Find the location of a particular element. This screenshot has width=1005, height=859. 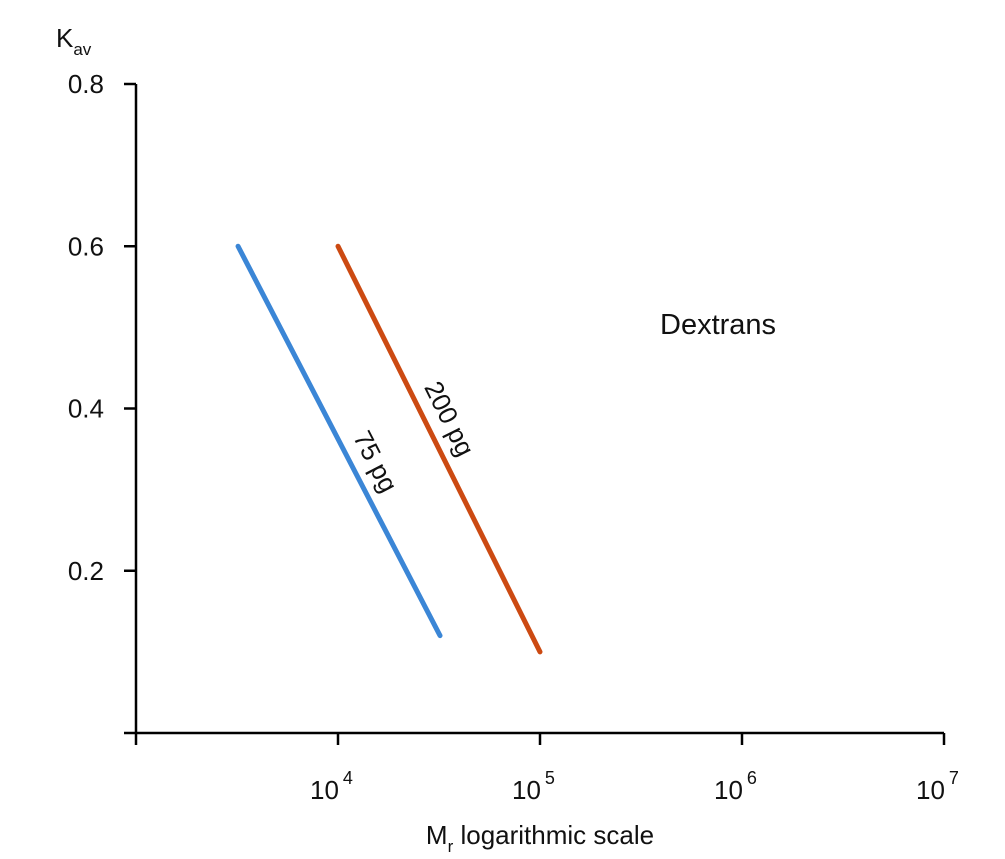

y-axis-title-main: K is located at coordinates (65, 38).